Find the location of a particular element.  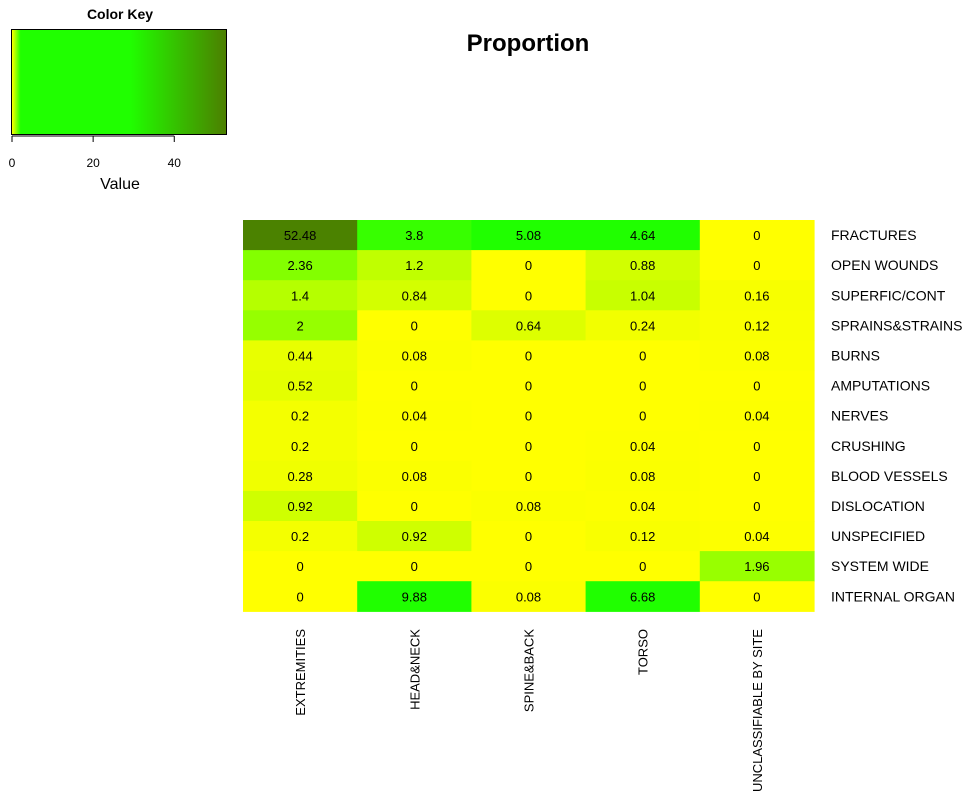

row-label: SYSTEM WIDE is located at coordinates (880, 566).